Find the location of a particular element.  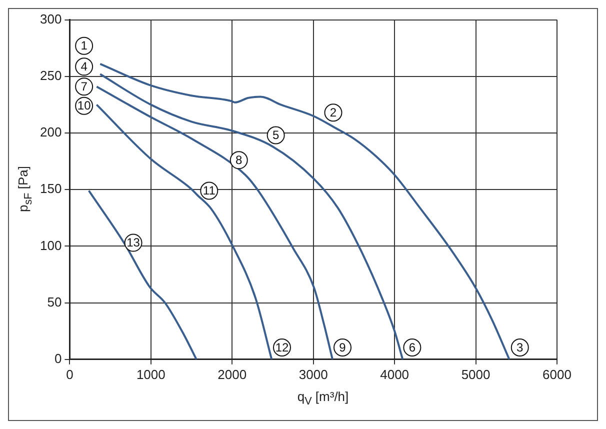

x-tick-label: 2000 is located at coordinates (232, 374).